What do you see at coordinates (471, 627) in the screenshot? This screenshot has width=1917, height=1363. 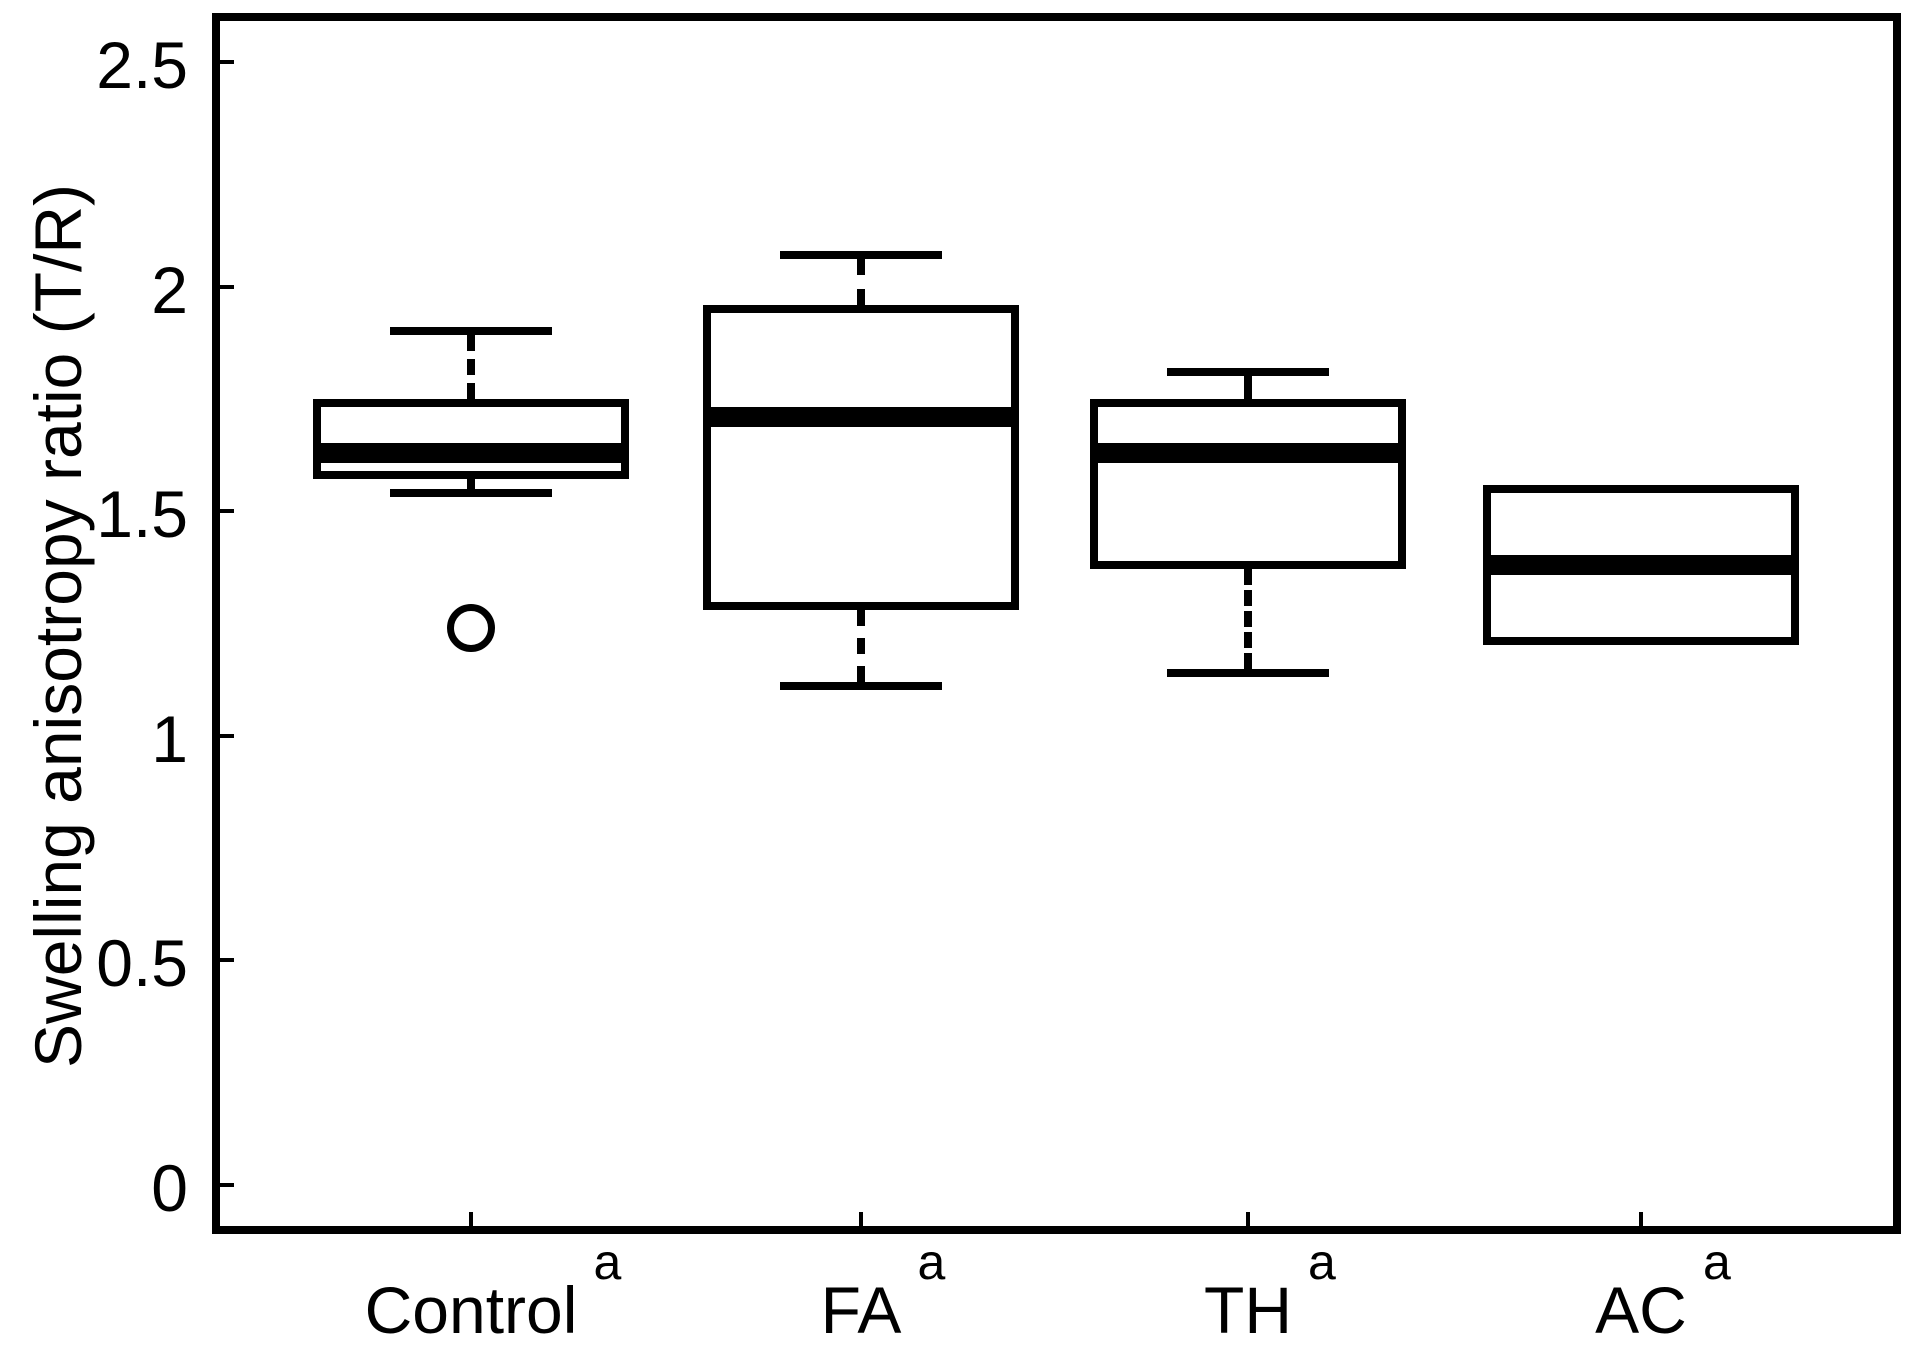 I see `outlier-point` at bounding box center [471, 627].